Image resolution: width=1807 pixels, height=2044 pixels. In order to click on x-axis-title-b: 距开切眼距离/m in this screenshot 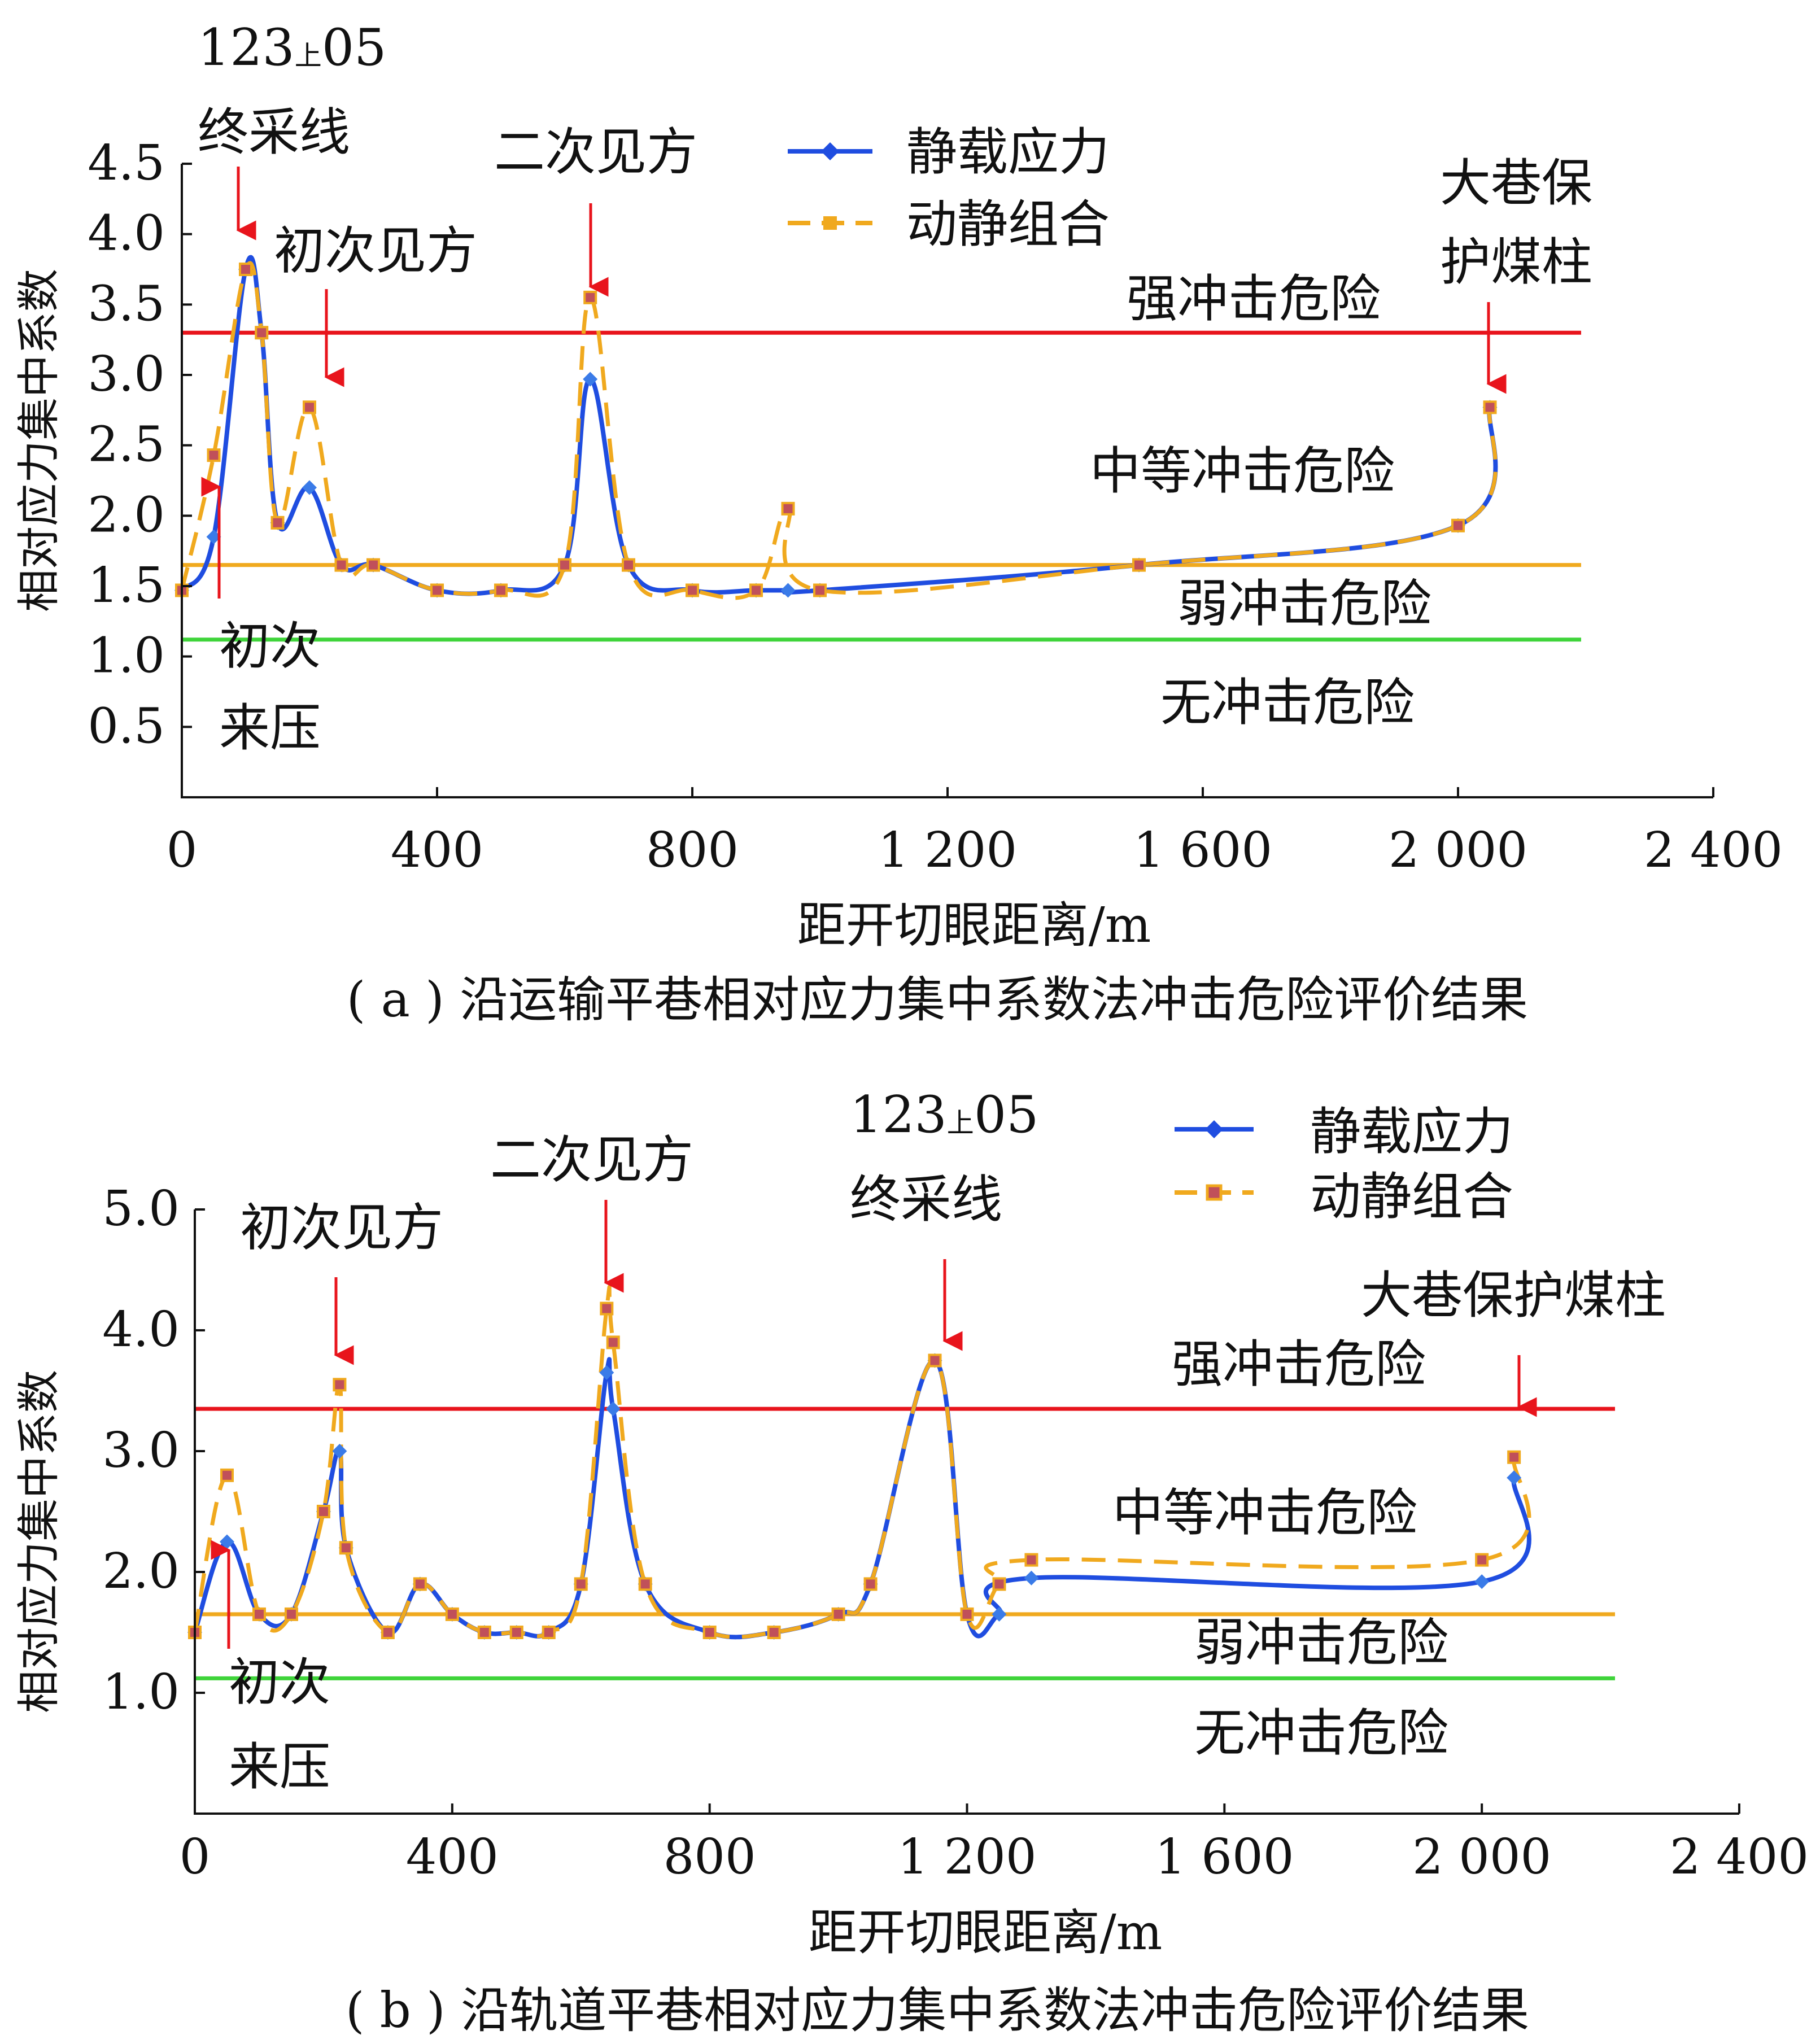, I will do `click(986, 1933)`.